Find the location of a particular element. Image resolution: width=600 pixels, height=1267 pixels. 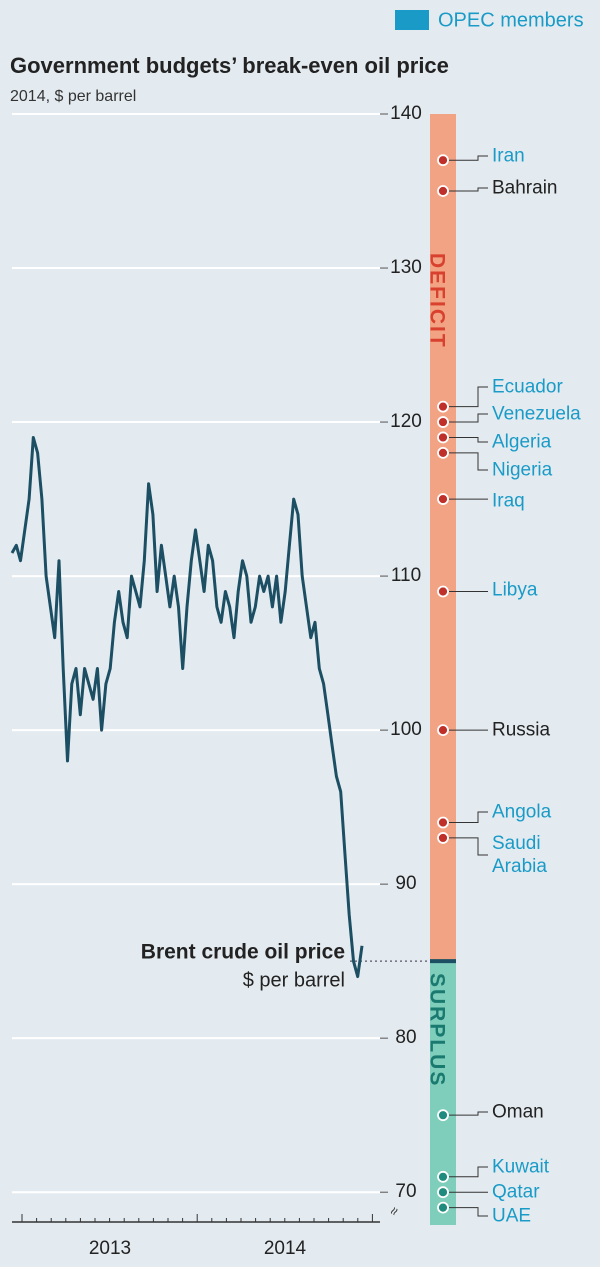

annotation: Brent crude oil price is located at coordinates (243, 952).